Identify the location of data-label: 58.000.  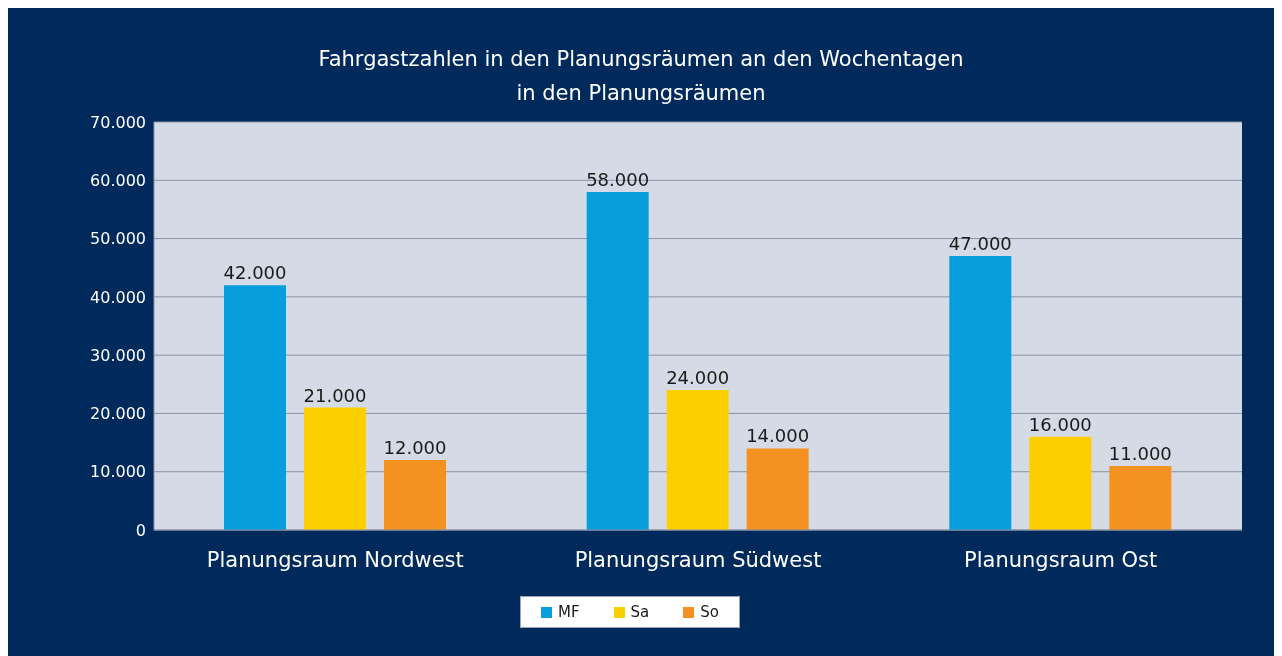
(618, 179).